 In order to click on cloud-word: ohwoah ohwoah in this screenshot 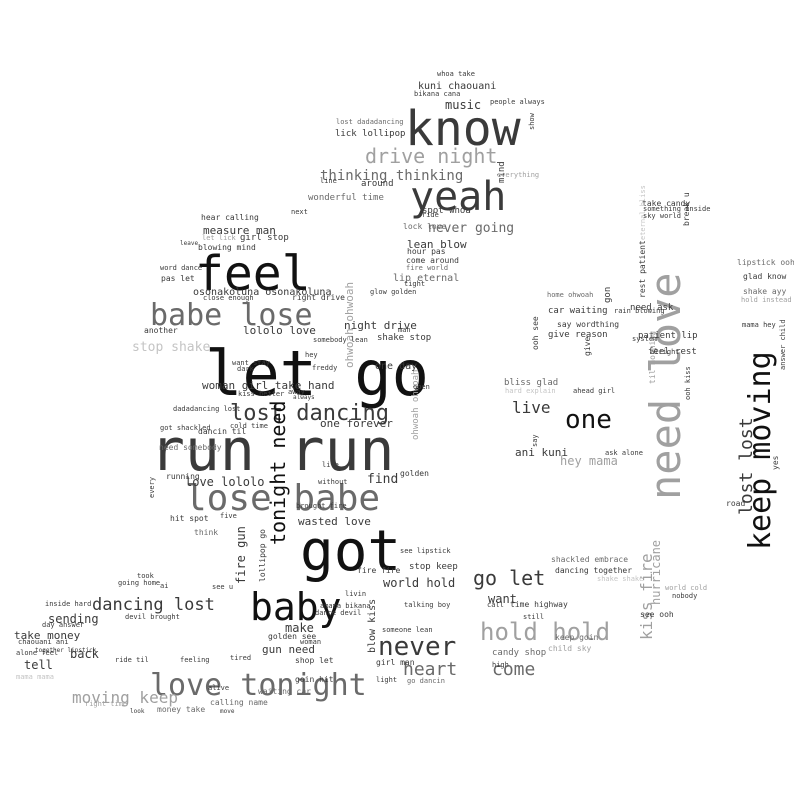, I will do `click(416, 405)`.